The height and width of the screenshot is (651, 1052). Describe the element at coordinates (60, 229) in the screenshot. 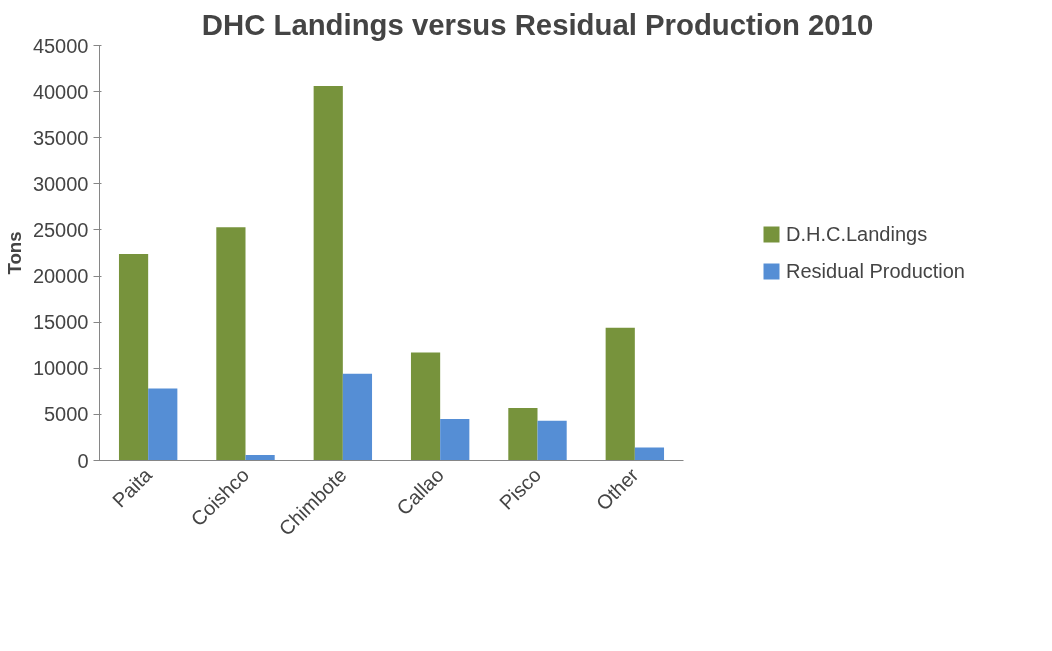

I see `y-tick-label: 25000` at that location.